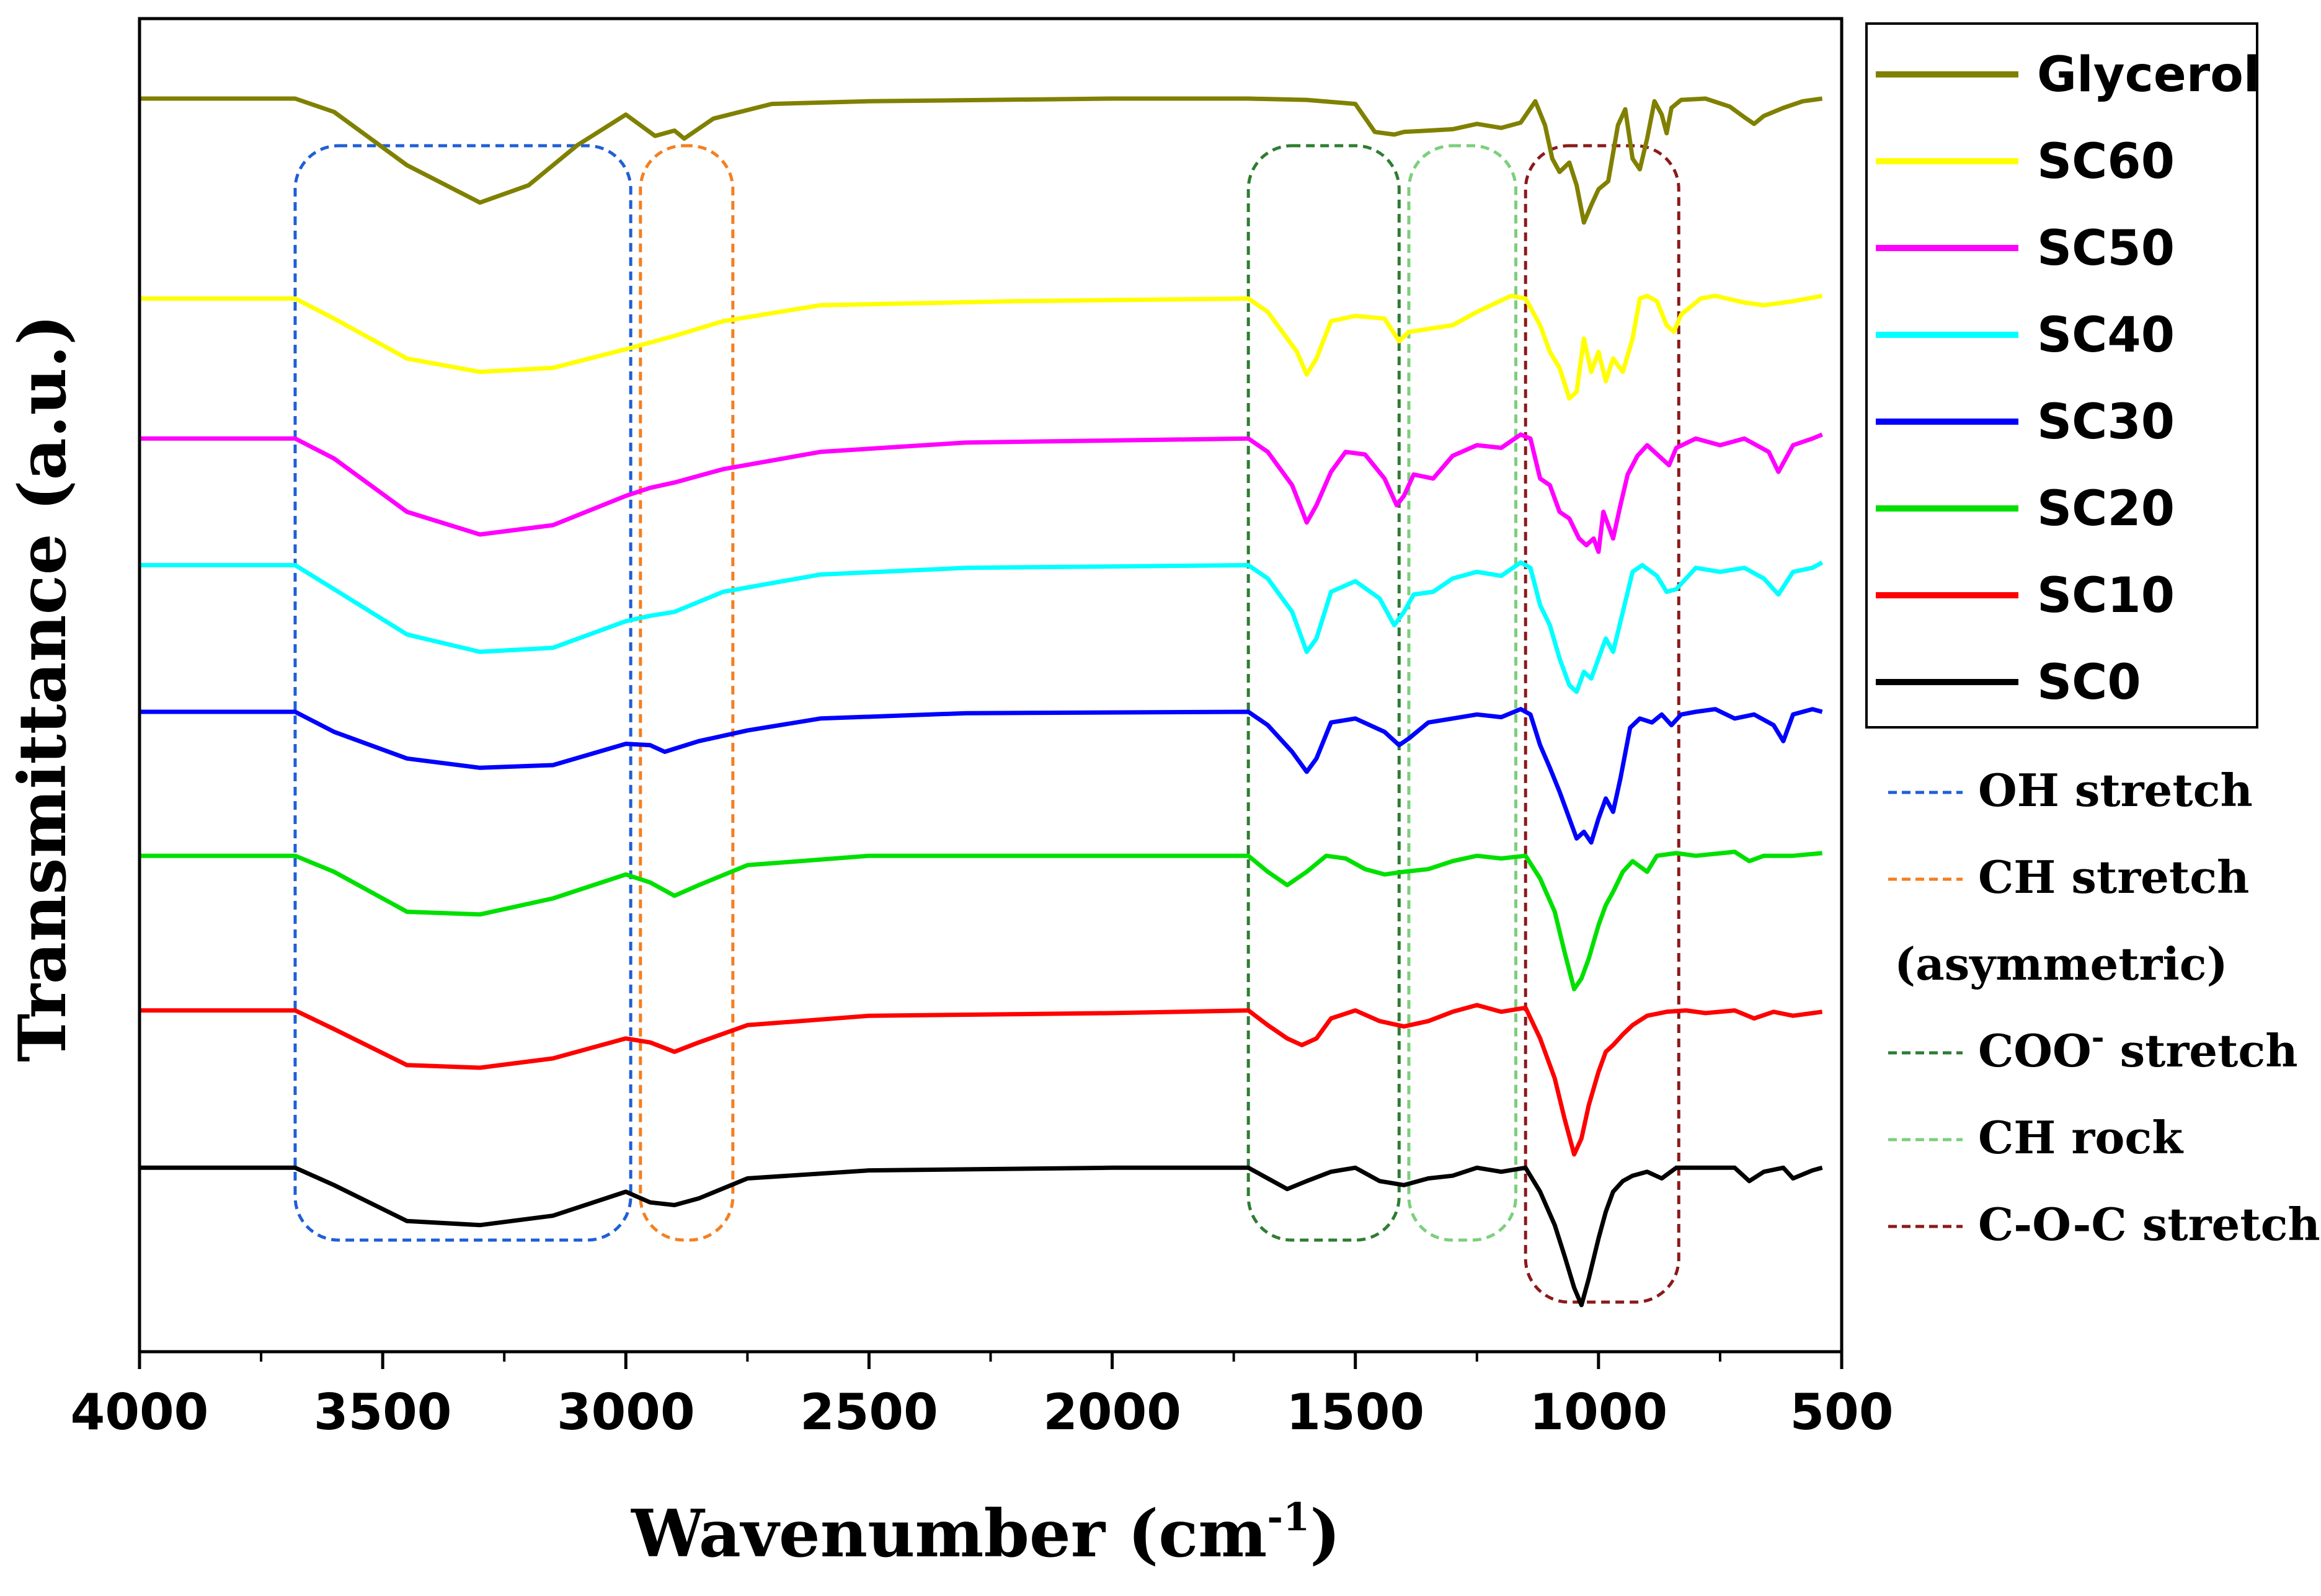 Image resolution: width=2321 pixels, height=1596 pixels. What do you see at coordinates (2106, 335) in the screenshot?
I see `legend-label-sc40: SC40` at bounding box center [2106, 335].